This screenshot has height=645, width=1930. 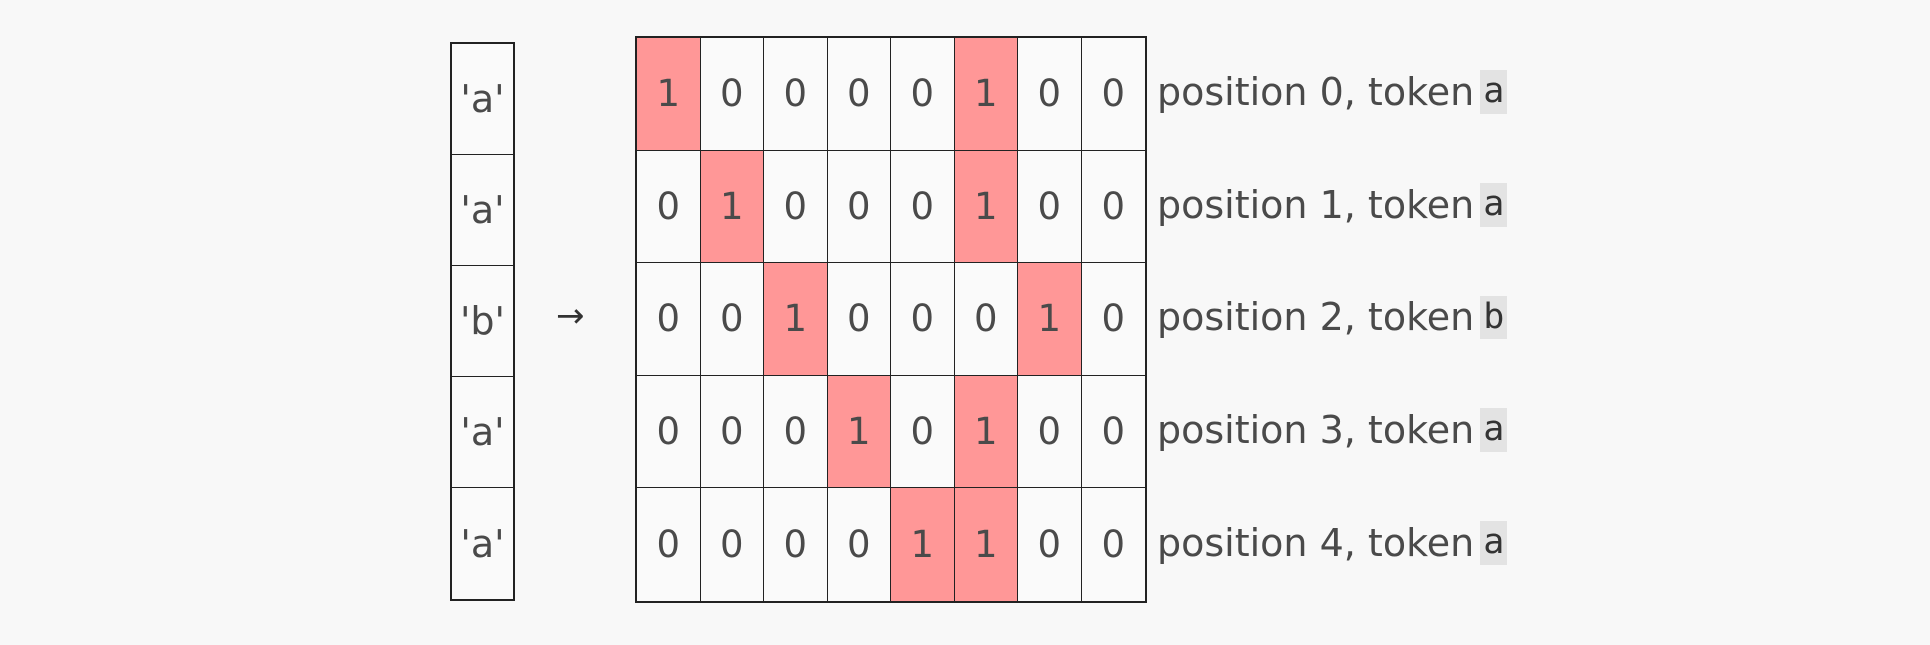 I want to click on row-label: position 1, token a, so click(x=1332, y=205).